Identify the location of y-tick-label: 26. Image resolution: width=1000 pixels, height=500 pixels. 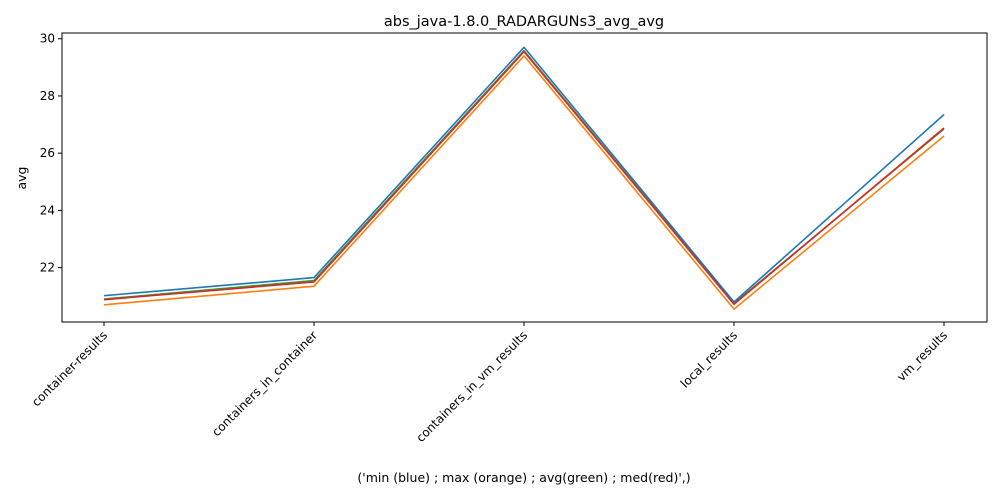
(47, 153).